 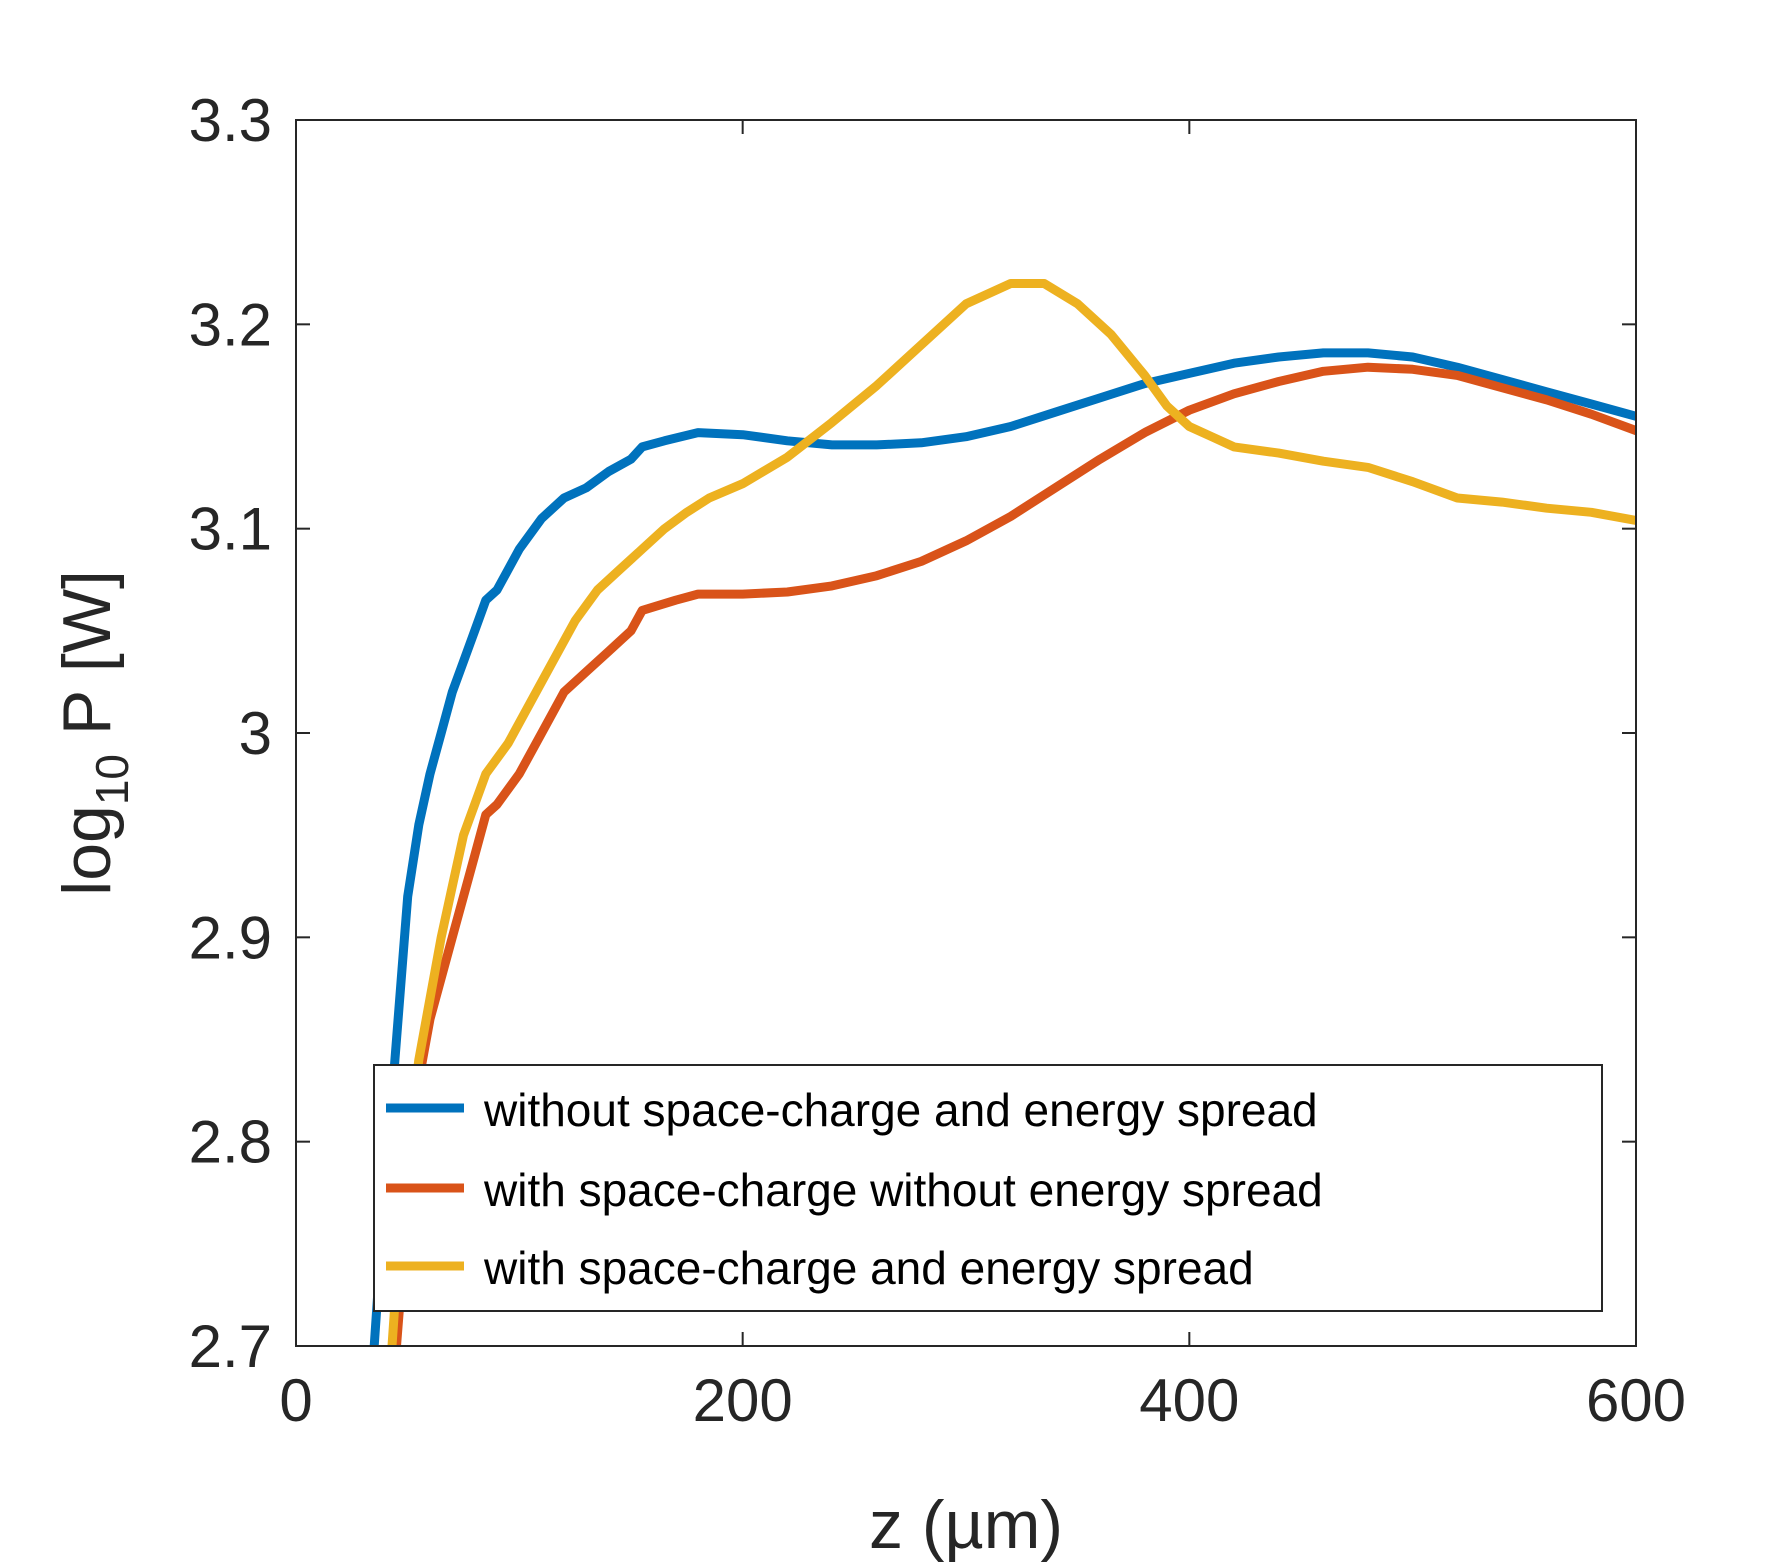 What do you see at coordinates (255, 733) in the screenshot?
I see `y-tick-label: 3` at bounding box center [255, 733].